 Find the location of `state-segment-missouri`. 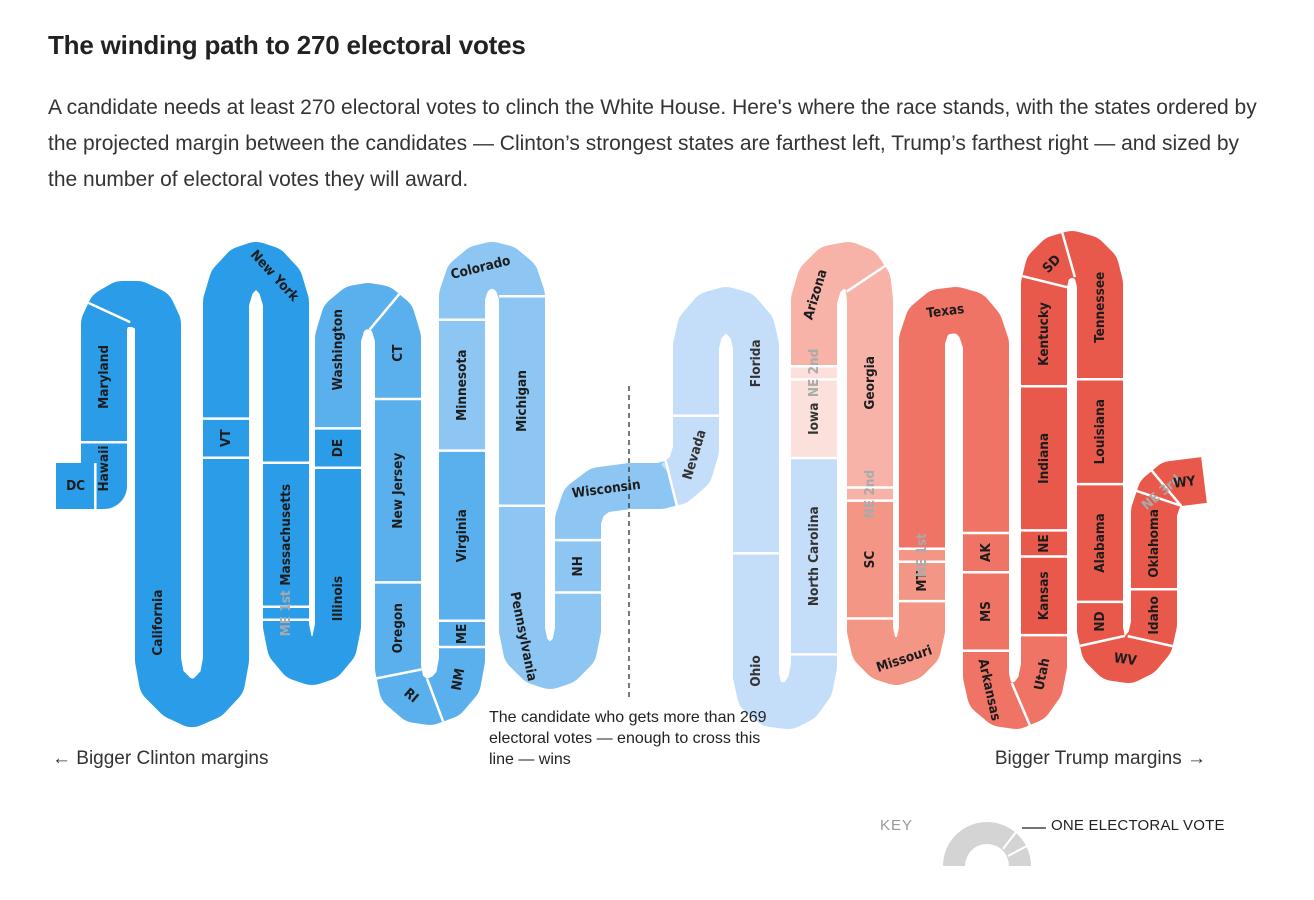

state-segment-missouri is located at coordinates (896, 643).